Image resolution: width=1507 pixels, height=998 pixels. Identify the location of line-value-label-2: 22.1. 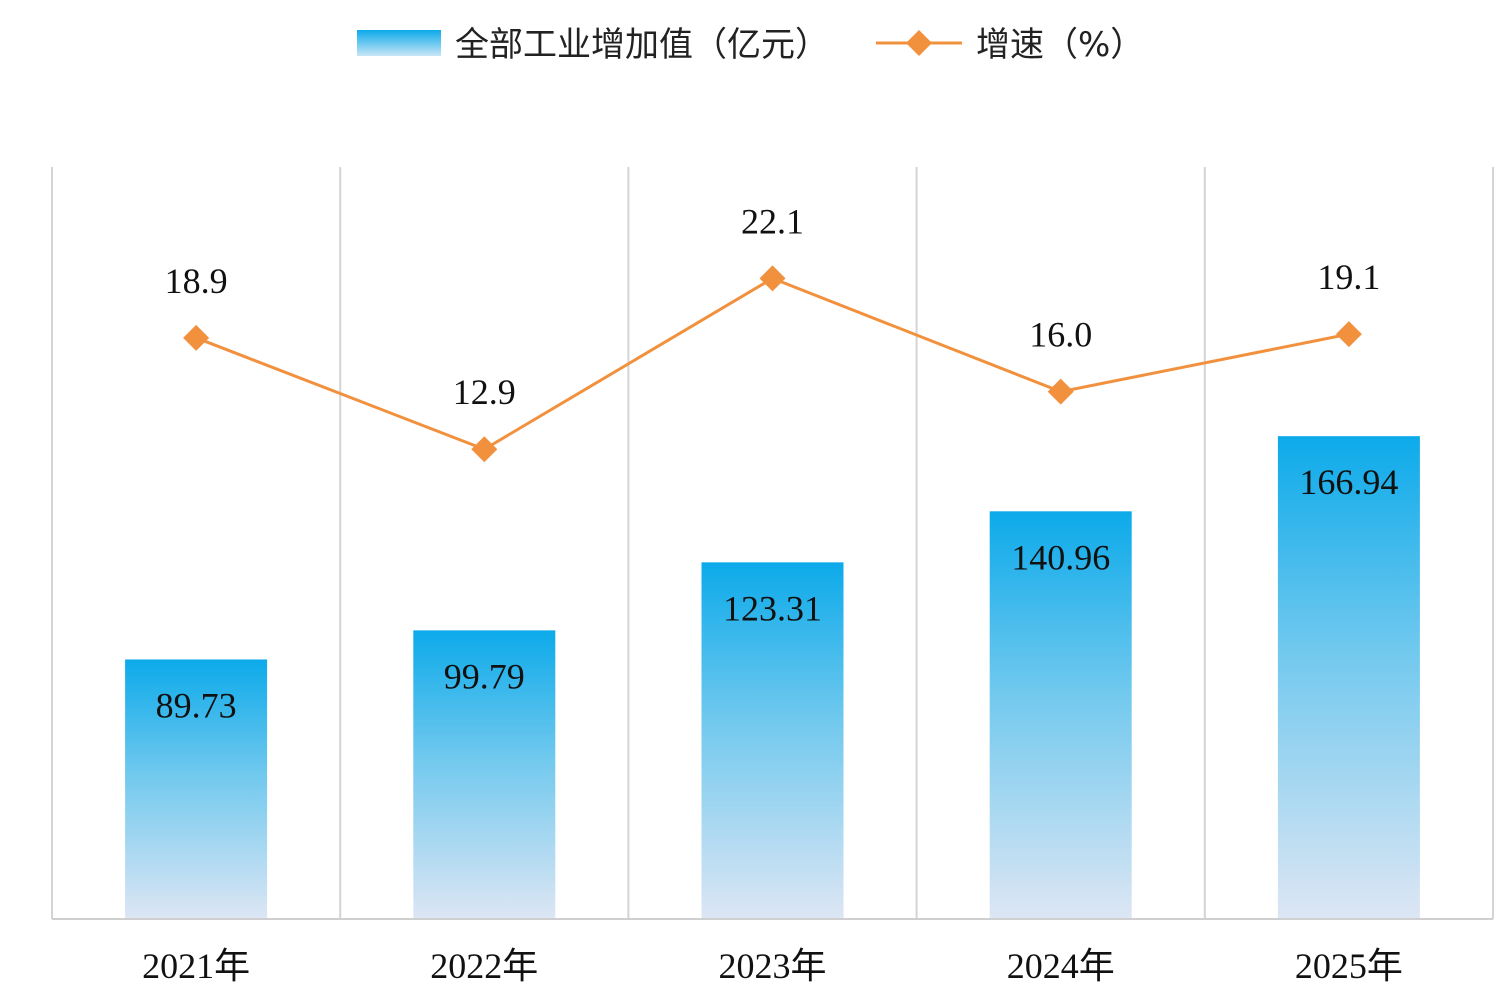
(772, 221).